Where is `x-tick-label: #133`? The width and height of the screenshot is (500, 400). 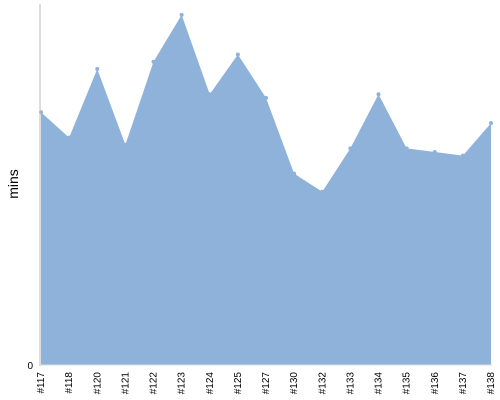
x-tick-label: #133 is located at coordinates (350, 383).